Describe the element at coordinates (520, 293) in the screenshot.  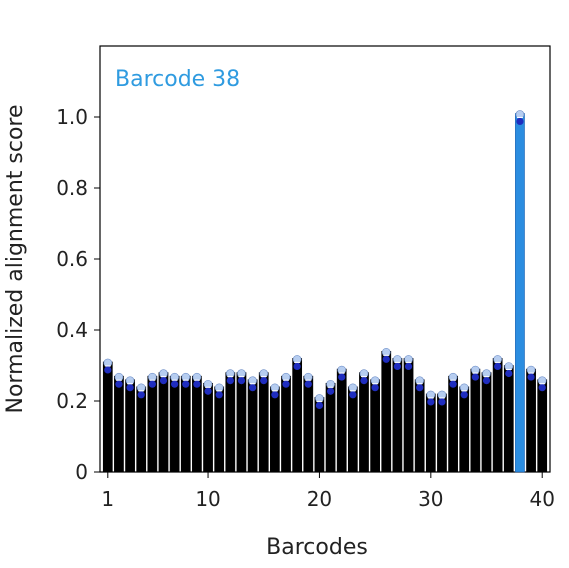
I see `bar-highlight` at that location.